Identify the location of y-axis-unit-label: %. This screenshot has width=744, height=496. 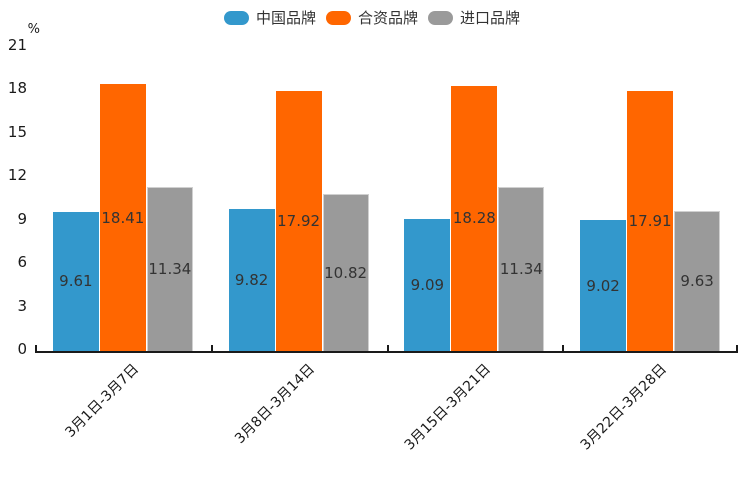
(33, 29).